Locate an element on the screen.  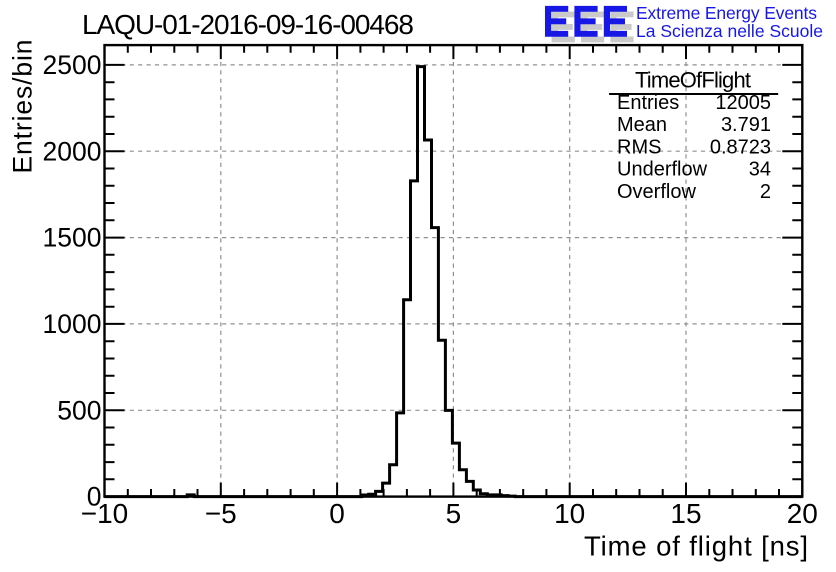
svg-text: Mean is located at coordinates (642, 125).